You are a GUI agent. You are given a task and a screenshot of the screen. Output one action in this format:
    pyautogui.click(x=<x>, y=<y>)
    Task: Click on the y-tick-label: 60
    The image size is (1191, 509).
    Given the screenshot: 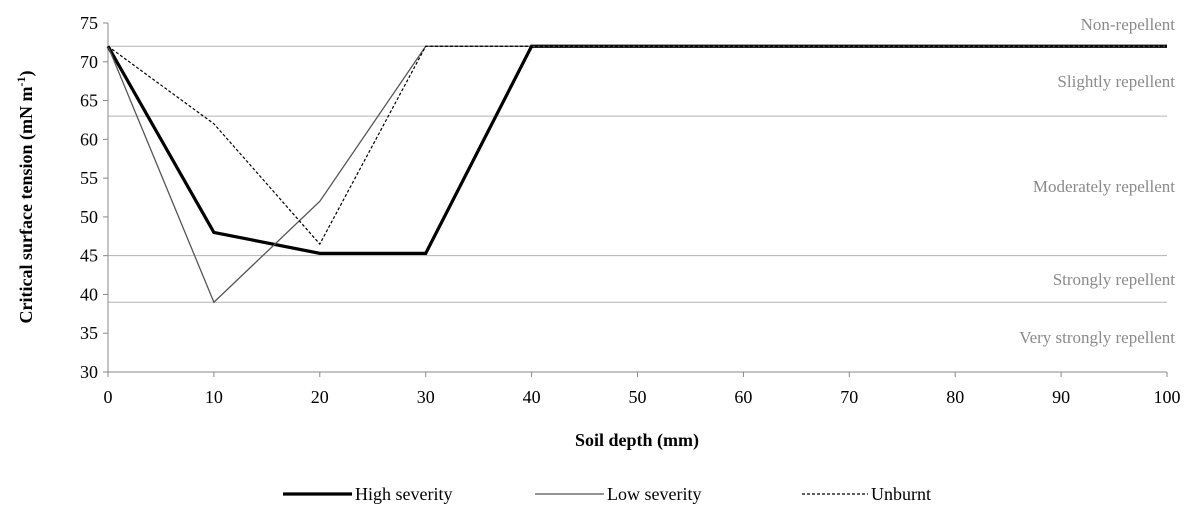 What is the action you would take?
    pyautogui.click(x=89, y=139)
    